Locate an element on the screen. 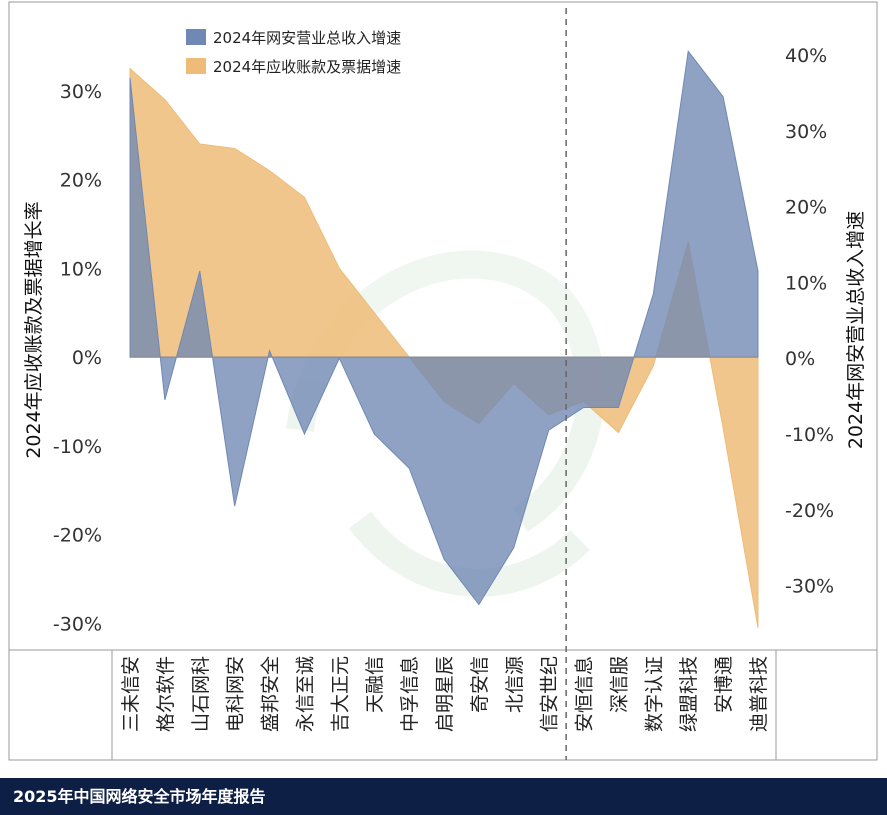  right-tick-label: 0% is located at coordinates (800, 359).